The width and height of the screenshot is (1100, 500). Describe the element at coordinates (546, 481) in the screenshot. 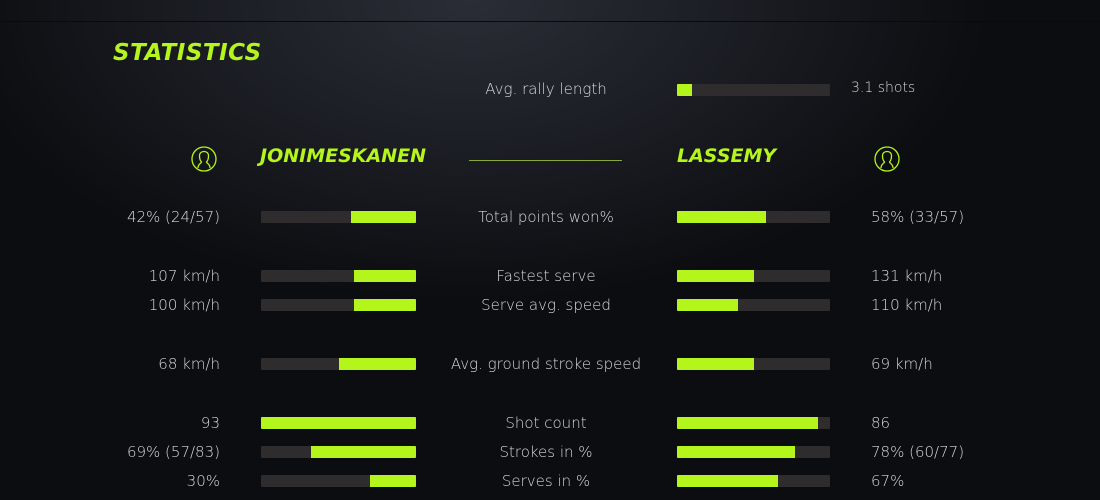

I see `stat-label: Serves in %` at that location.